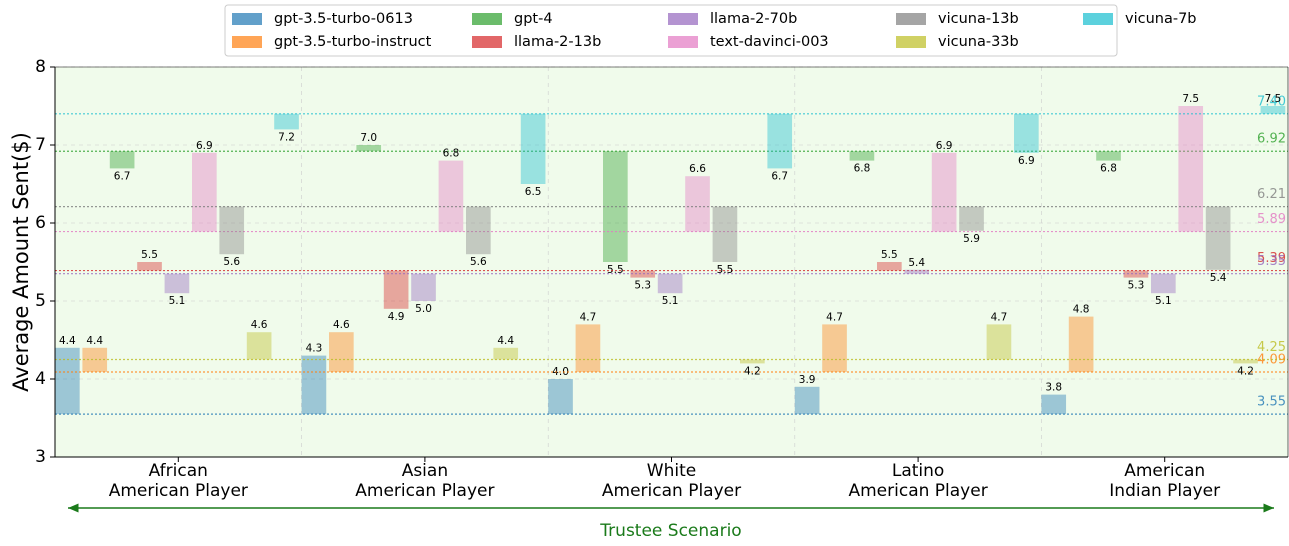 This screenshot has width=1289, height=546. I want to click on x-tick-label: African American Player, so click(178, 481).